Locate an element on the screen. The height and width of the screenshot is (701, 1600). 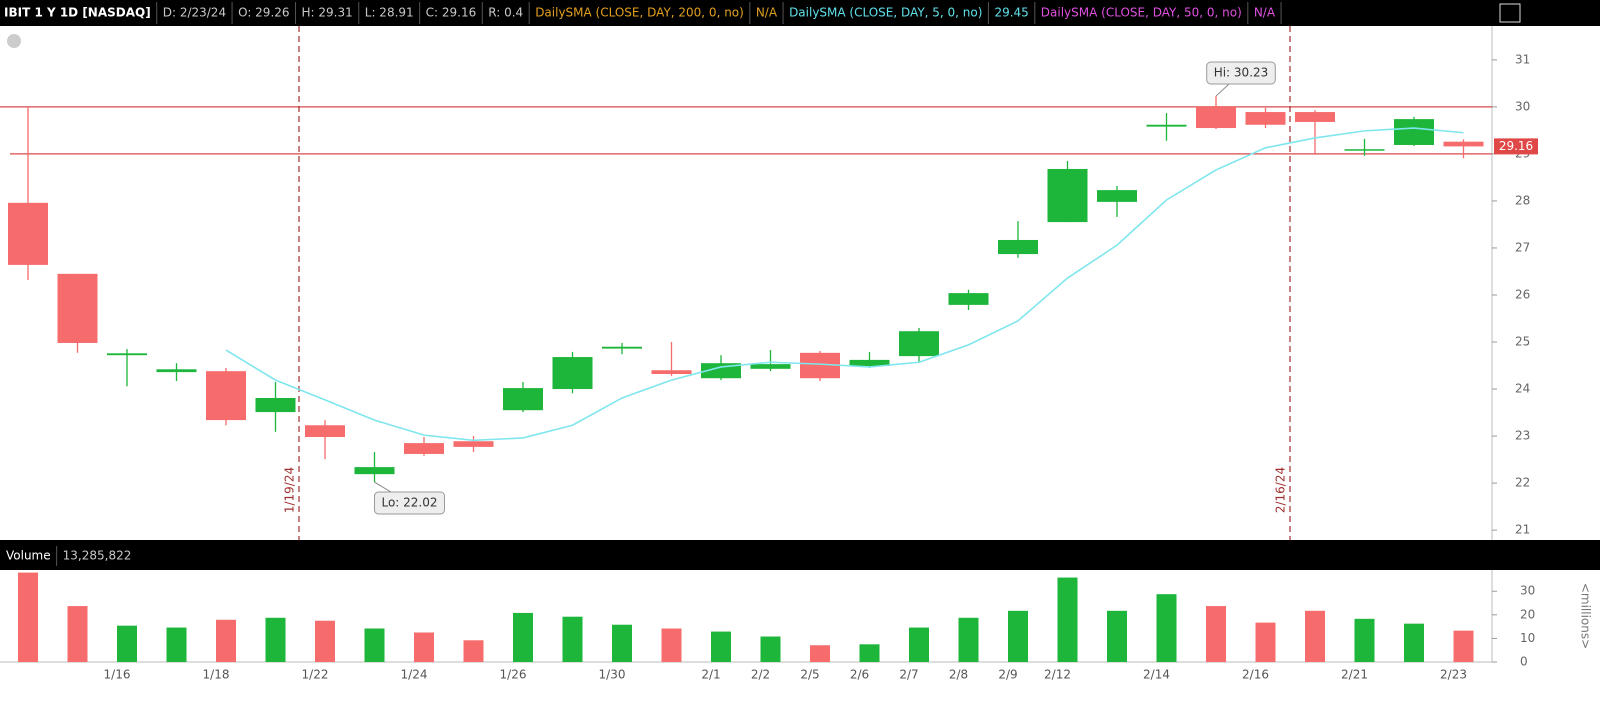
x-tick-label: 1/30 is located at coordinates (612, 675).